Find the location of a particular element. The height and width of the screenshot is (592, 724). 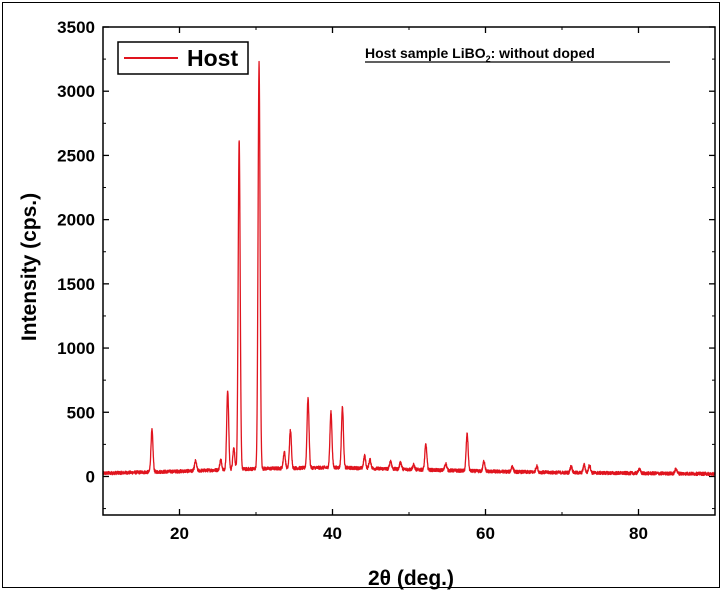

x-axis-title: 2θ (deg.) is located at coordinates (411, 578).